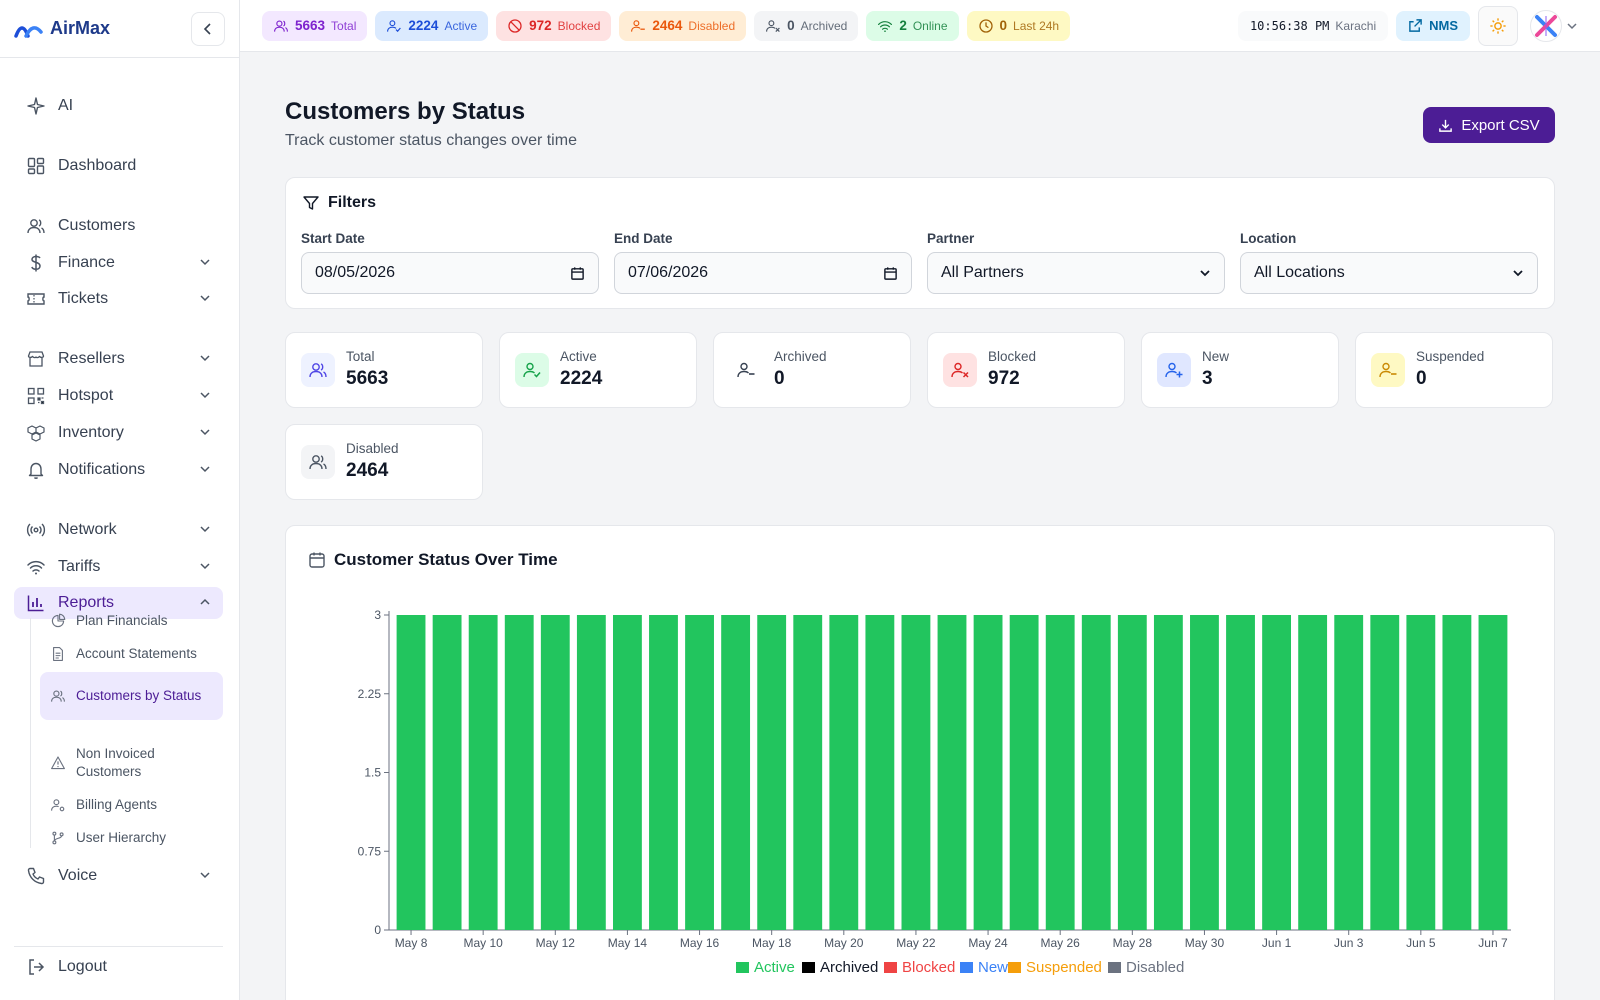  Describe the element at coordinates (78, 875) in the screenshot. I see `sidebar-item-label: Voice` at that location.